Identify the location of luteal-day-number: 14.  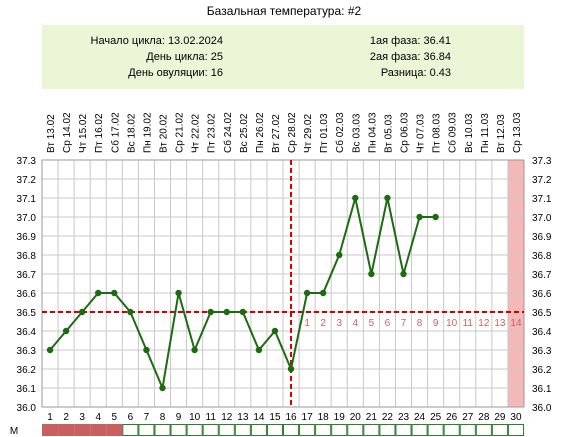
(516, 323).